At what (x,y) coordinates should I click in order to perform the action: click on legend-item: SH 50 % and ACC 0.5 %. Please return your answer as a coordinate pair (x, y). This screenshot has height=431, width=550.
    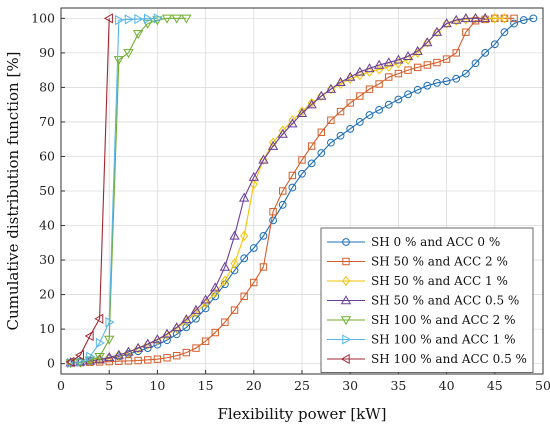
    Looking at the image, I should click on (423, 301).